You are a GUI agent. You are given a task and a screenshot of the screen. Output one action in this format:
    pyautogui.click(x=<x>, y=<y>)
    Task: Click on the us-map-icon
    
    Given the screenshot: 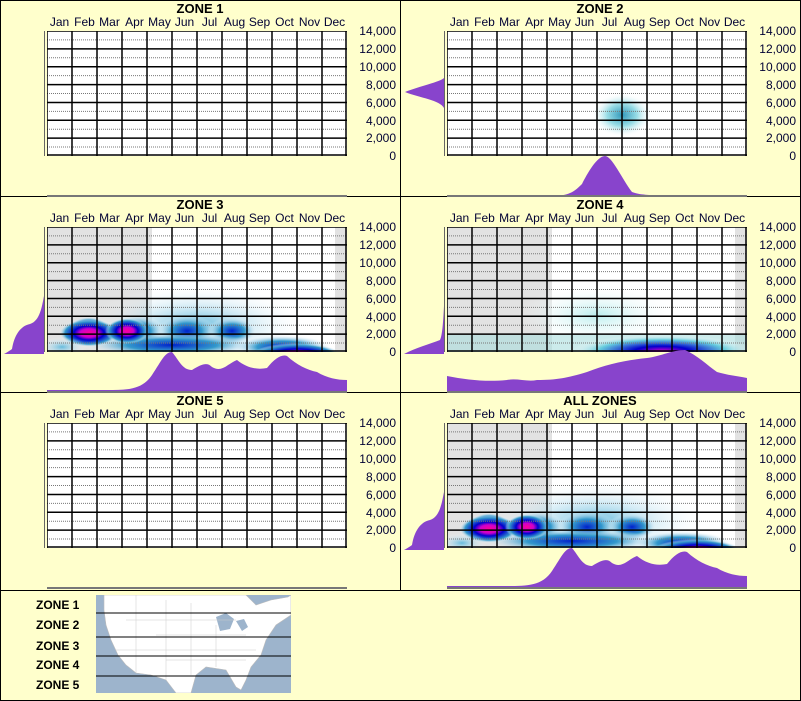 What is the action you would take?
    pyautogui.click(x=193, y=644)
    